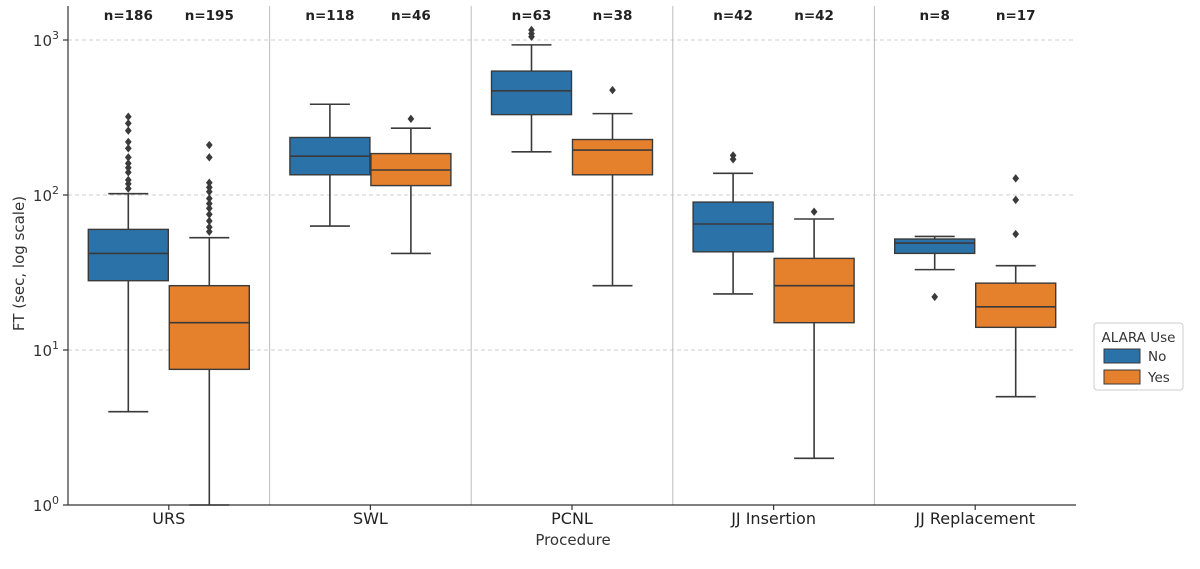  I want to click on n-label-no-1: n=118, so click(329, 16).